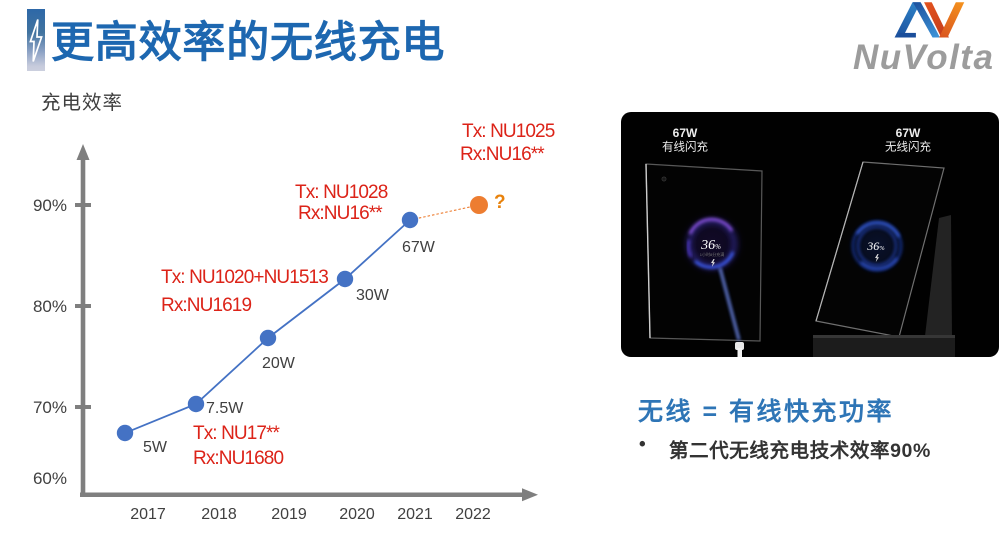 The height and width of the screenshot is (540, 1006). What do you see at coordinates (50, 205) in the screenshot?
I see `svg-text: 90%` at bounding box center [50, 205].